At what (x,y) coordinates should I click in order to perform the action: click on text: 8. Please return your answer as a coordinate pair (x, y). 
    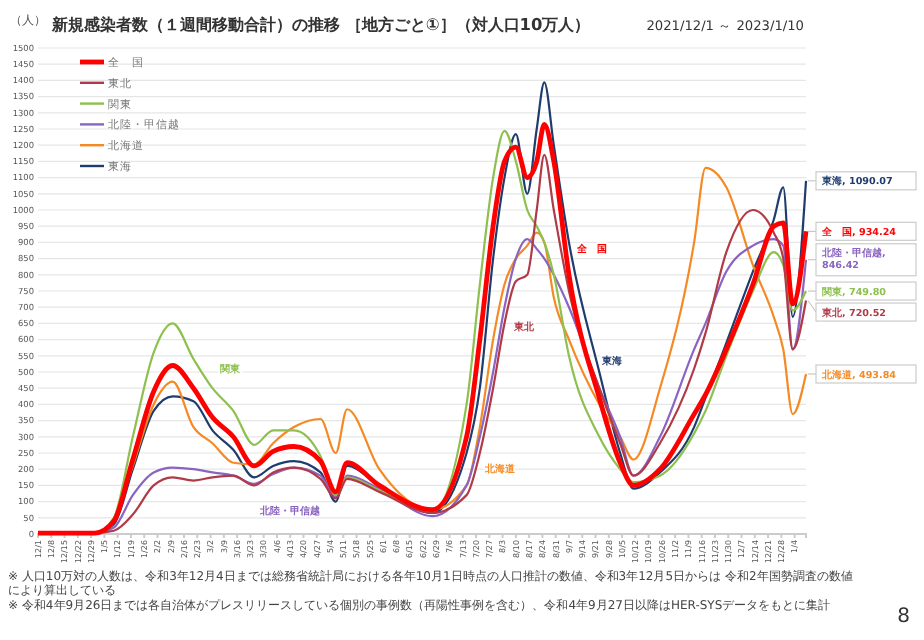
    Looking at the image, I should click on (903, 617).